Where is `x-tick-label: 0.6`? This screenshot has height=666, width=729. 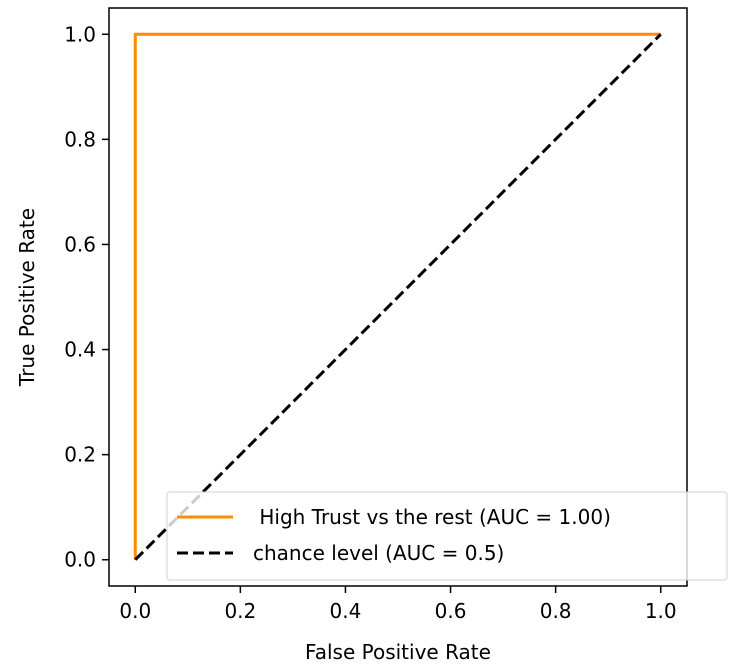
x-tick-label: 0.6 is located at coordinates (451, 611).